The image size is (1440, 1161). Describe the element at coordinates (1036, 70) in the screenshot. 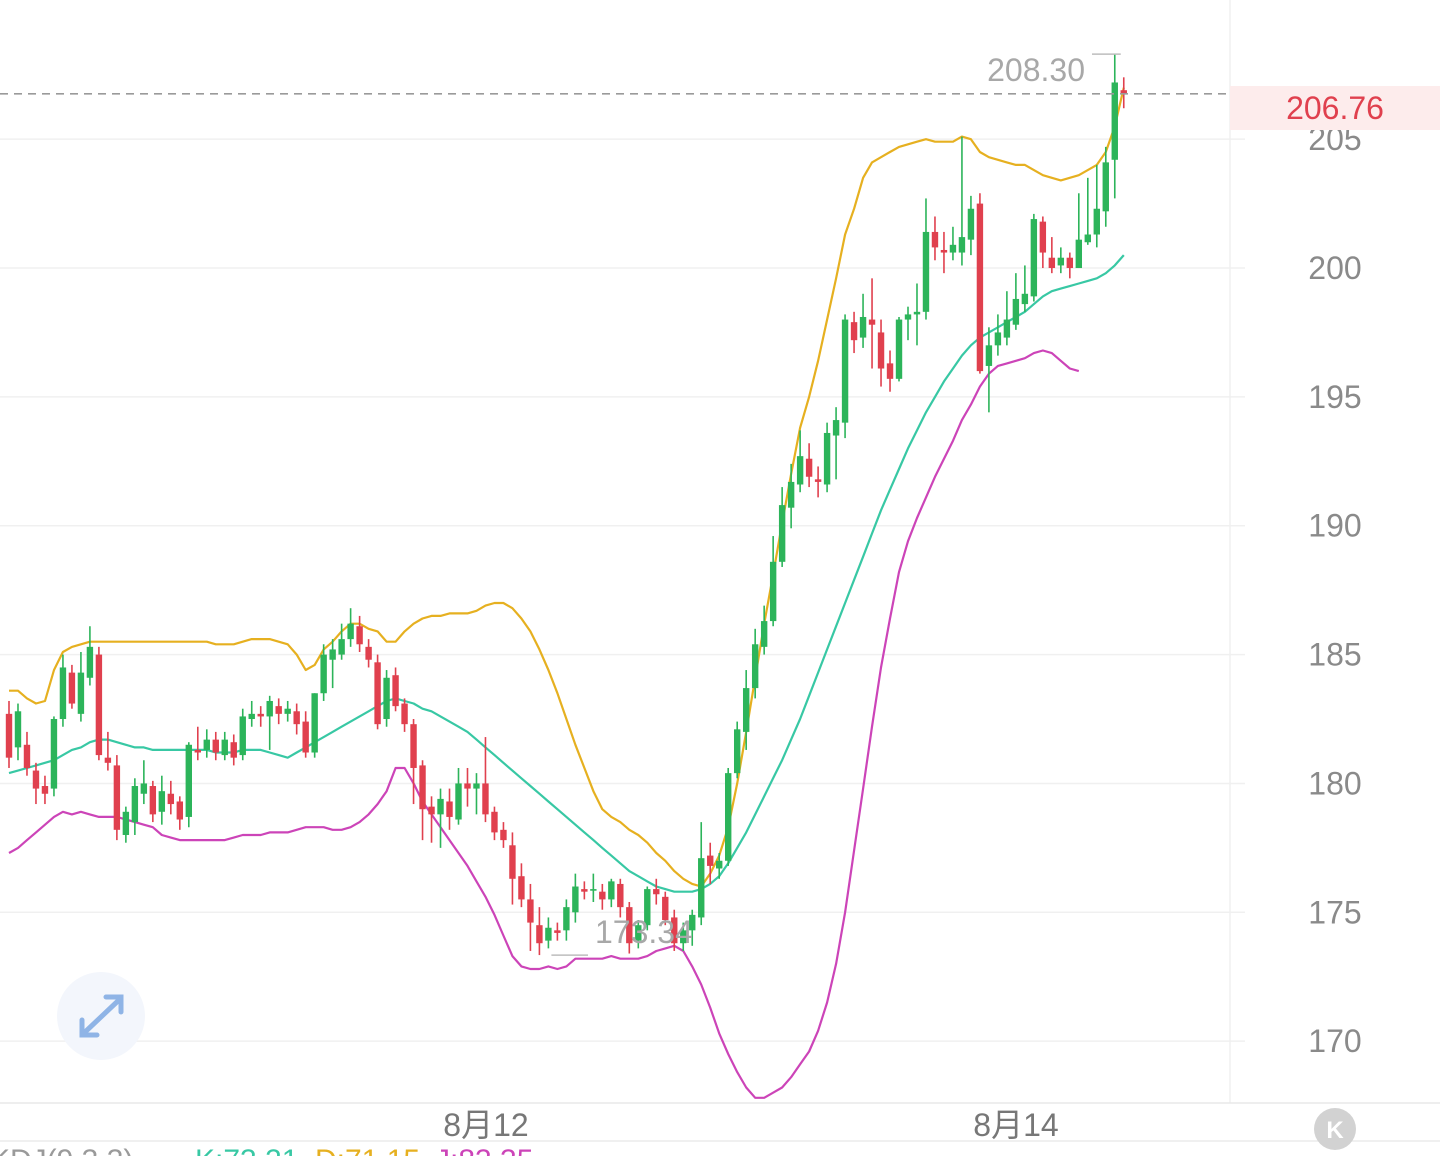

I see `high-price-label: 208.30` at that location.